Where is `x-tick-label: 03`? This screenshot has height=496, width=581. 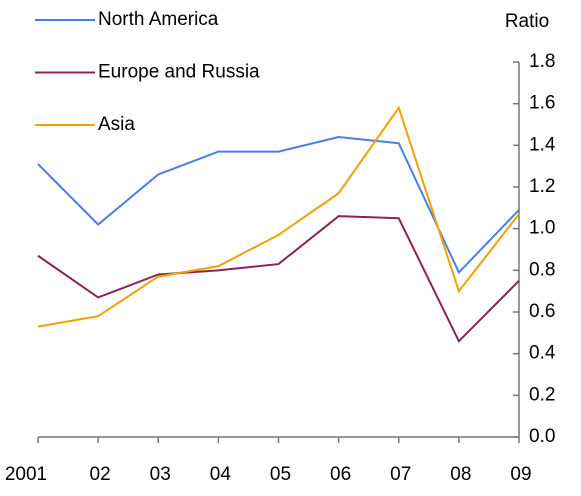 x-tick-label: 03 is located at coordinates (160, 474).